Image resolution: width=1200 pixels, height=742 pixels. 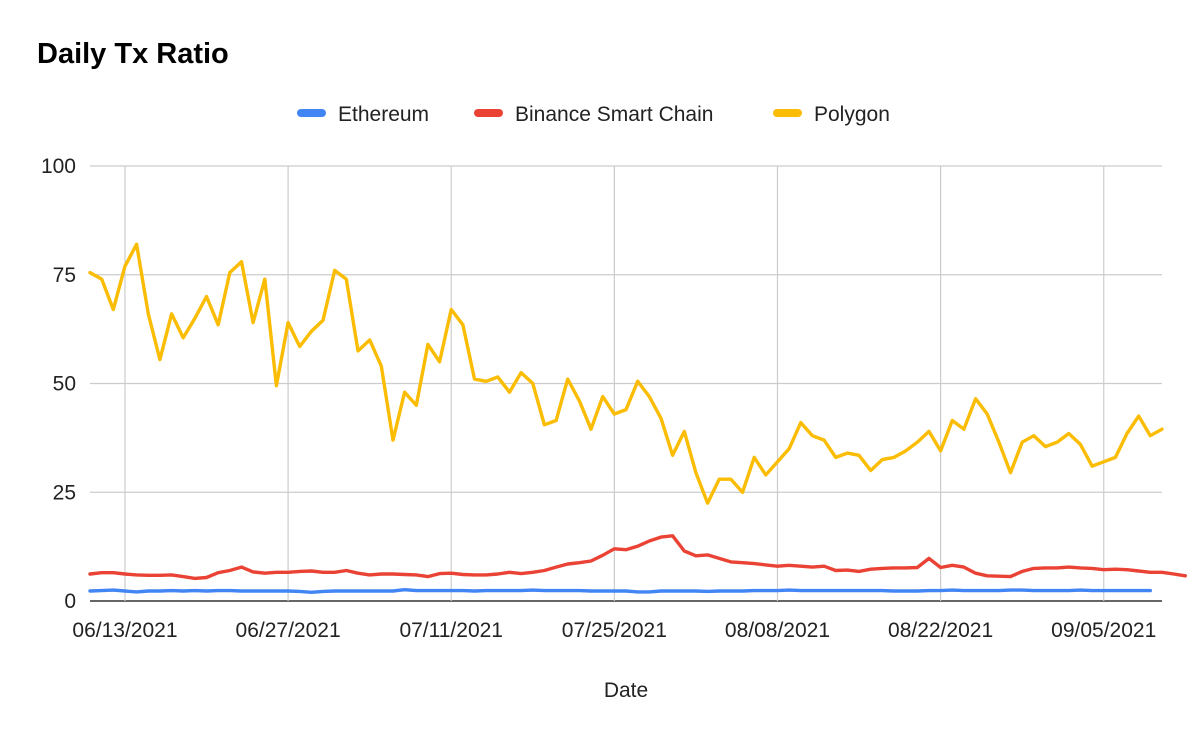 What do you see at coordinates (70, 601) in the screenshot?
I see `y-tick-label: 0` at bounding box center [70, 601].